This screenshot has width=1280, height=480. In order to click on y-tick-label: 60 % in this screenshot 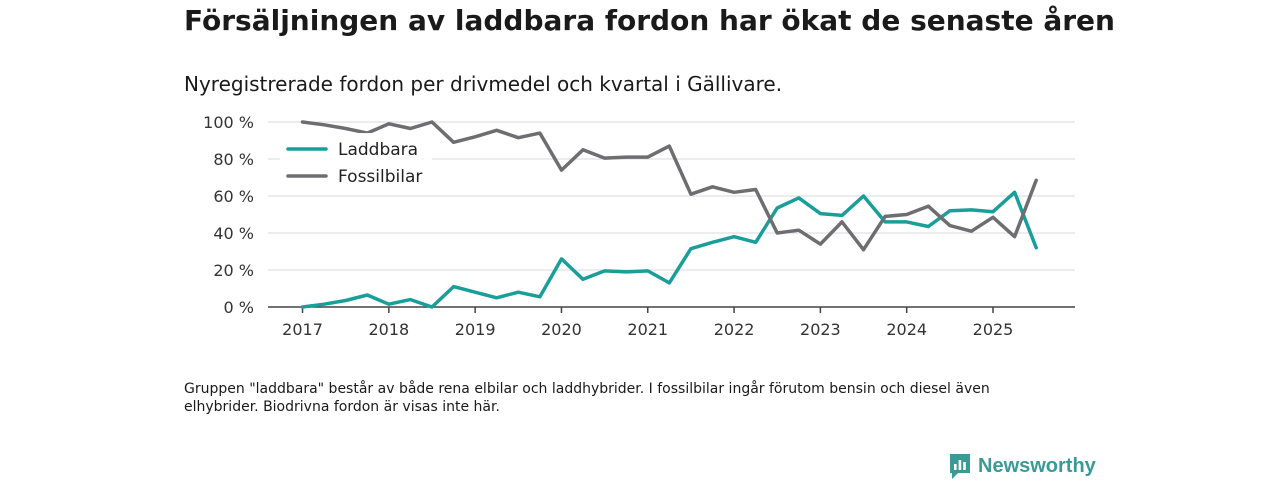, I will do `click(233, 196)`.